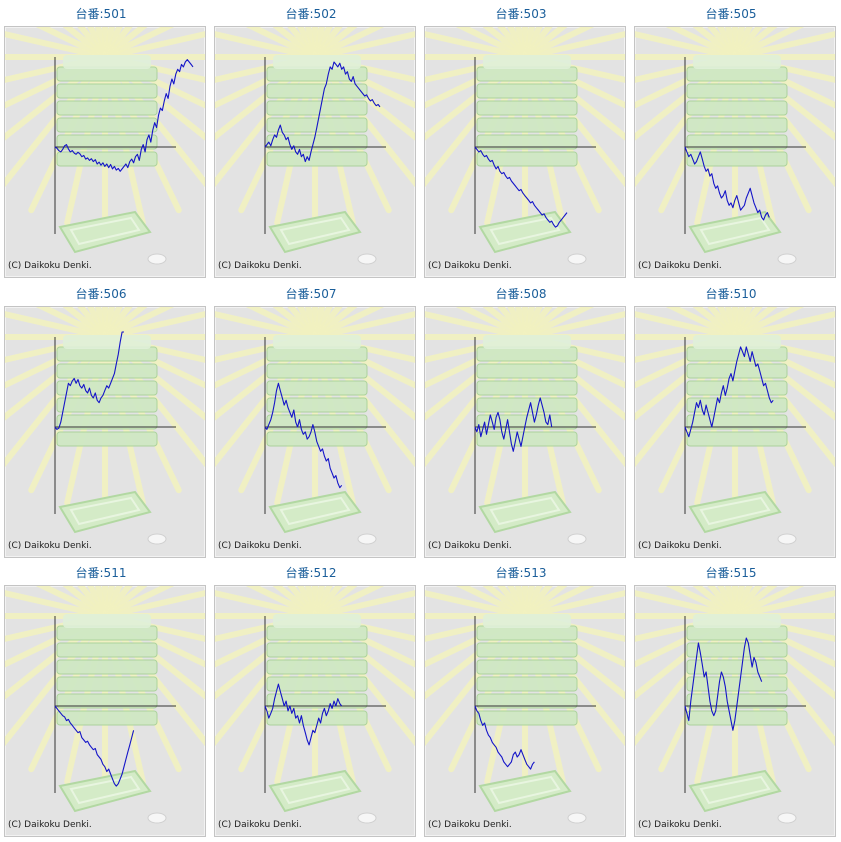 Image resolution: width=841 pixels, height=842 pixels. What do you see at coordinates (521, 294) in the screenshot?
I see `machine-number-title: 台番:508` at bounding box center [521, 294].